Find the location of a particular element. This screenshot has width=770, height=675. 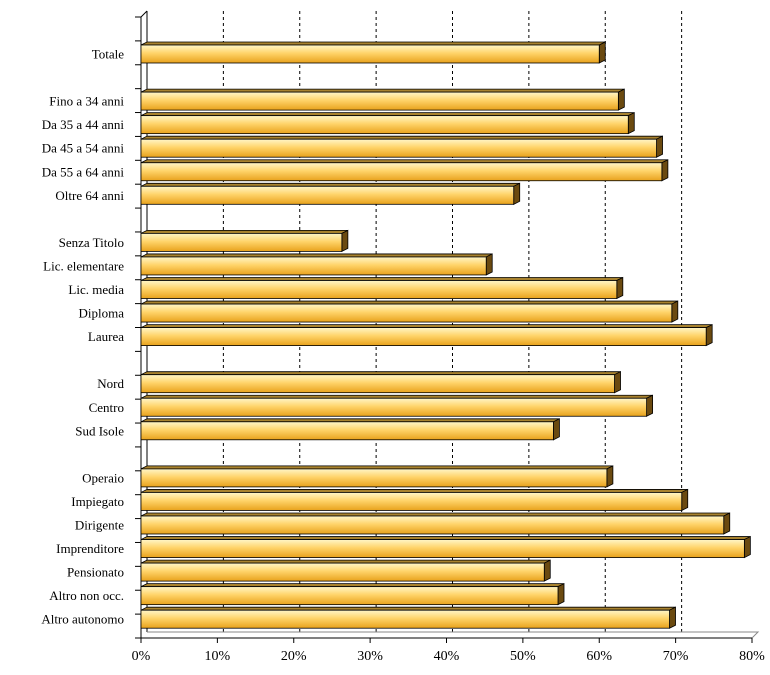

category-label: Nord is located at coordinates (110, 383).